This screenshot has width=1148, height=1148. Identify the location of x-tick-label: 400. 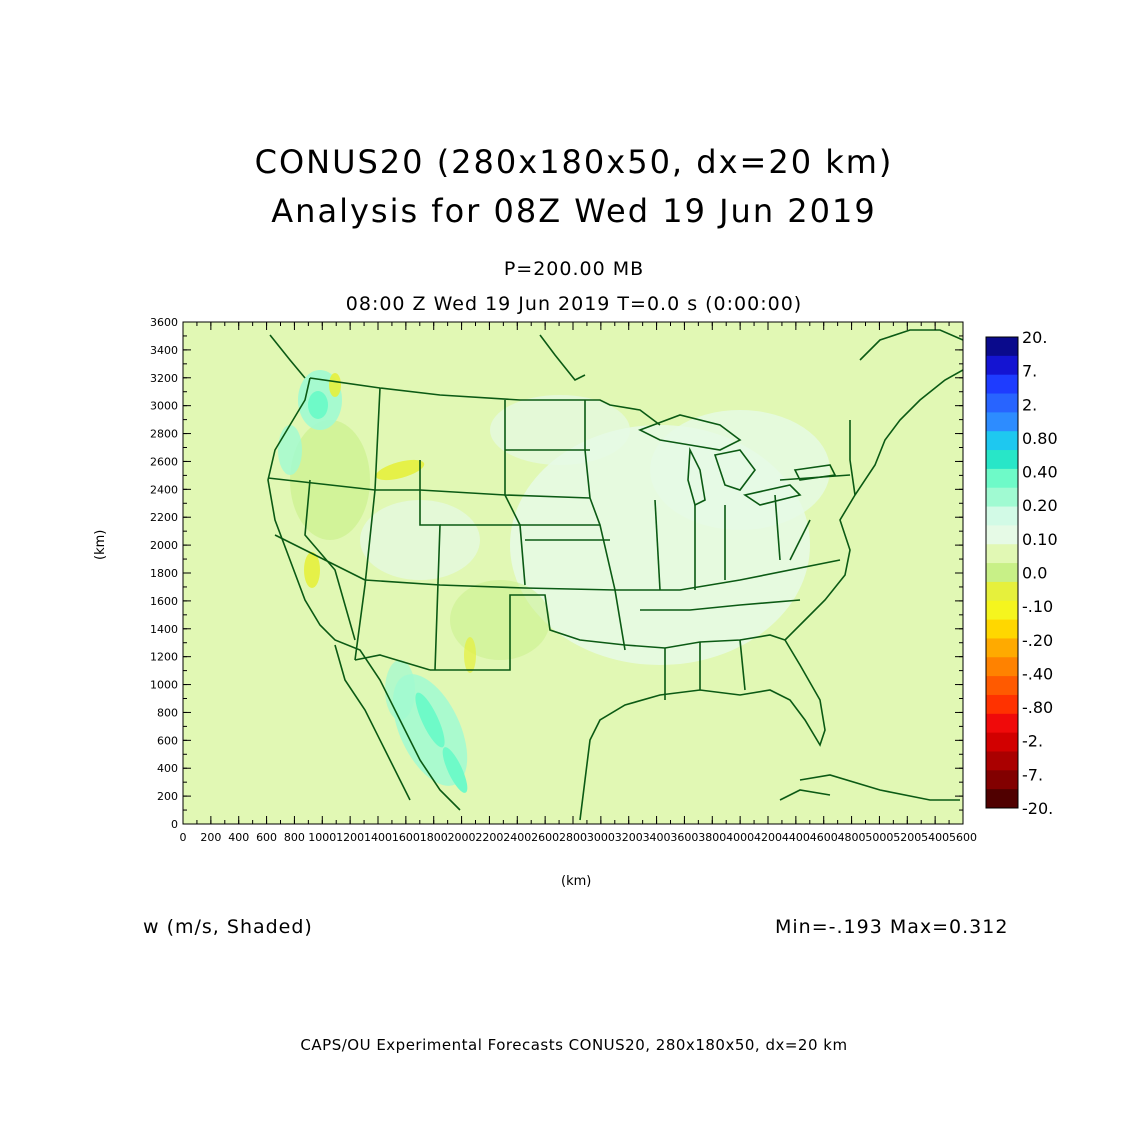
(238, 837).